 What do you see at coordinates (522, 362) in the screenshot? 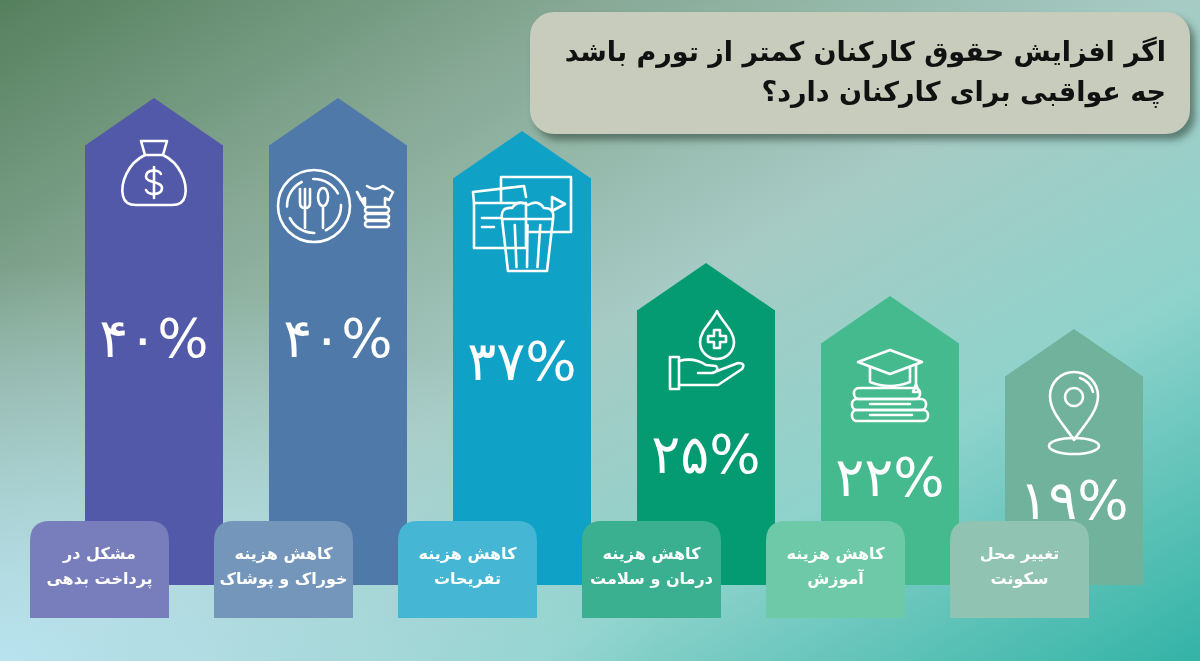
I see `data-label: ۳۷%` at bounding box center [522, 362].